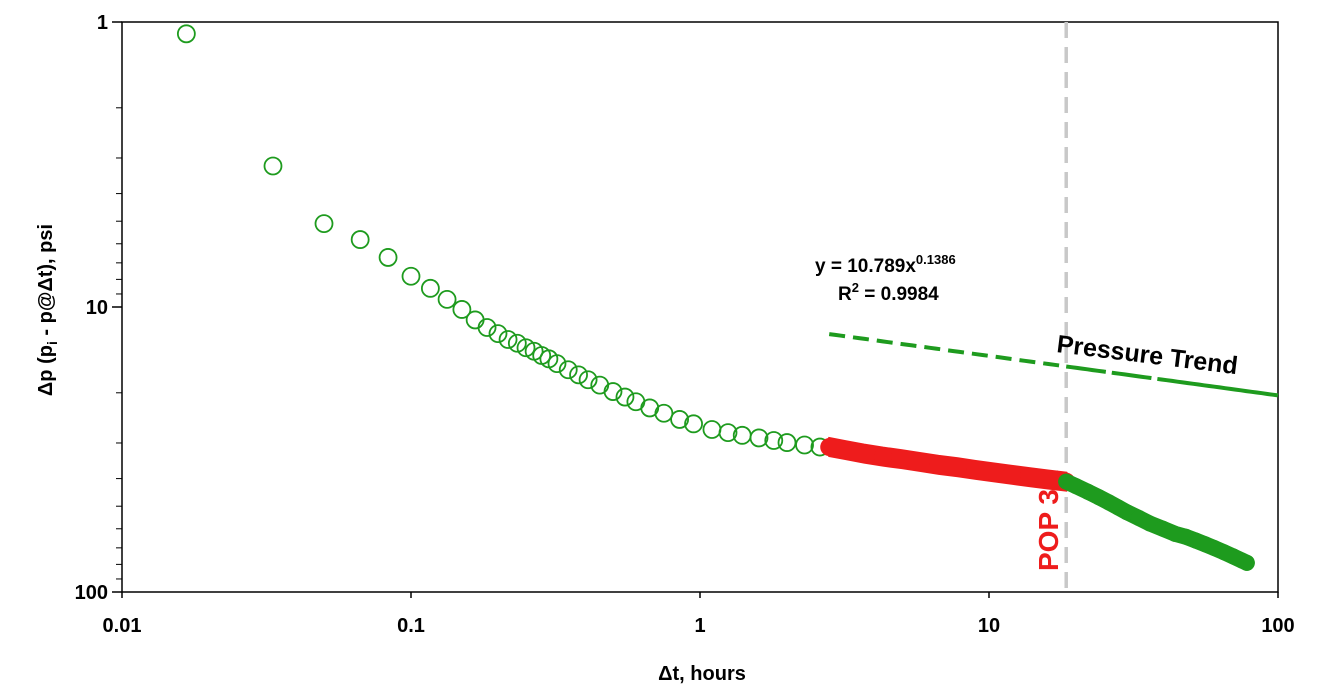 The image size is (1334, 700). What do you see at coordinates (845, 294) in the screenshot?
I see `r-squared-base: R` at bounding box center [845, 294].